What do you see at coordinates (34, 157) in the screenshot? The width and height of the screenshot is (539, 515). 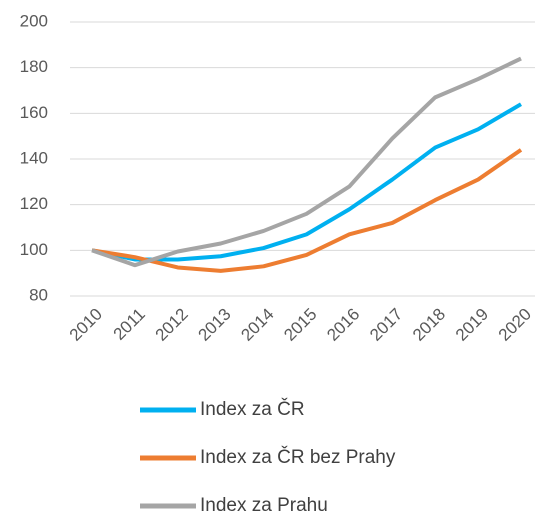 I see `y-tick-label: 140` at bounding box center [34, 157].